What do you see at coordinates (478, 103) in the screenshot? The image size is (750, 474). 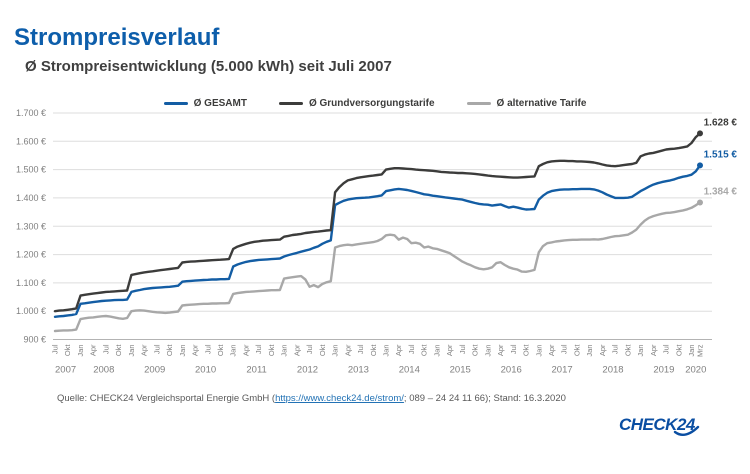 I see `legend-line-swatch-alternative` at bounding box center [478, 103].